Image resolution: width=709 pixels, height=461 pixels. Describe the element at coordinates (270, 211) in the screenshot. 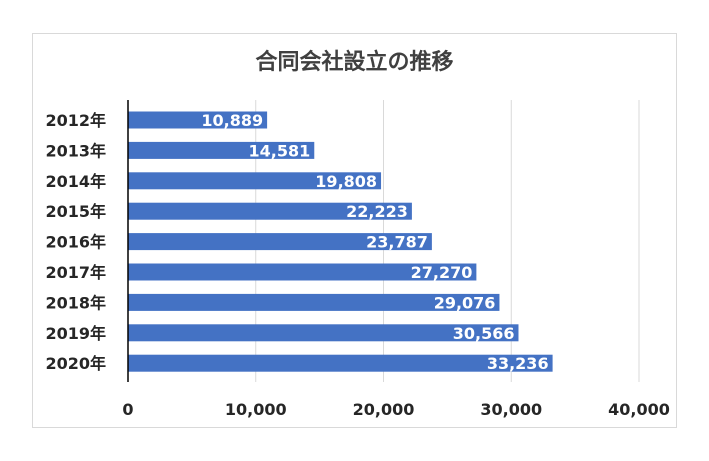

I see `bar-2015年` at that location.